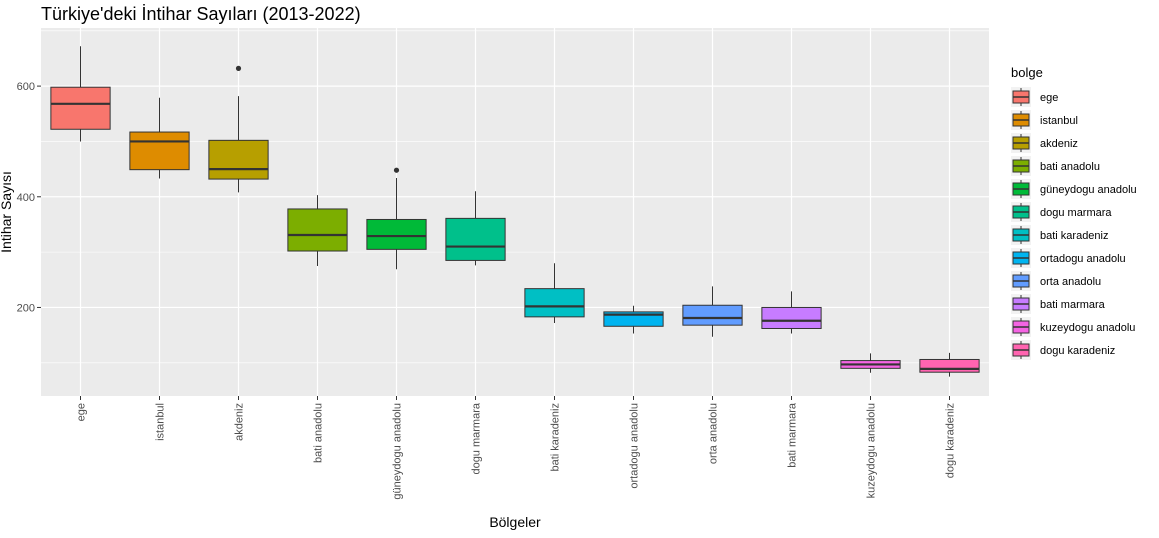 This screenshot has width=1159, height=538. I want to click on y-axis-ticks: 200 400 600, so click(29, 197).